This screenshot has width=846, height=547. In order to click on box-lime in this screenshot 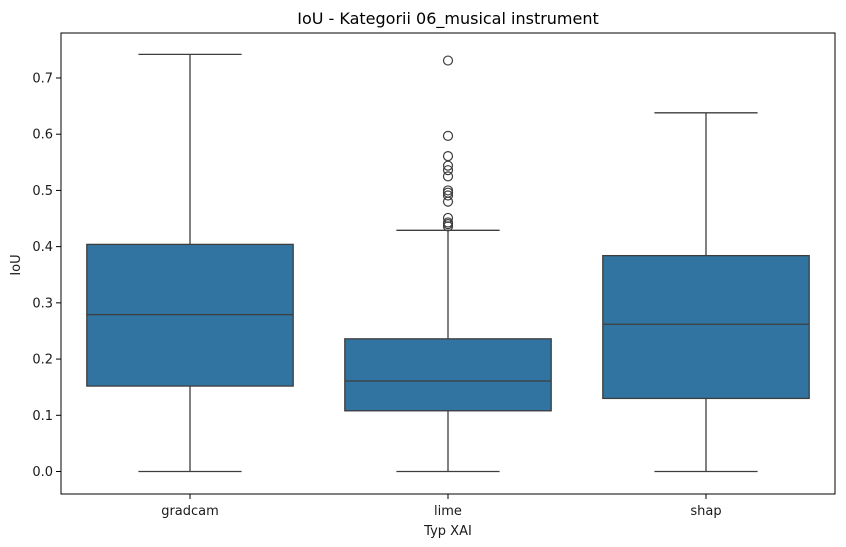, I will do `click(448, 375)`.